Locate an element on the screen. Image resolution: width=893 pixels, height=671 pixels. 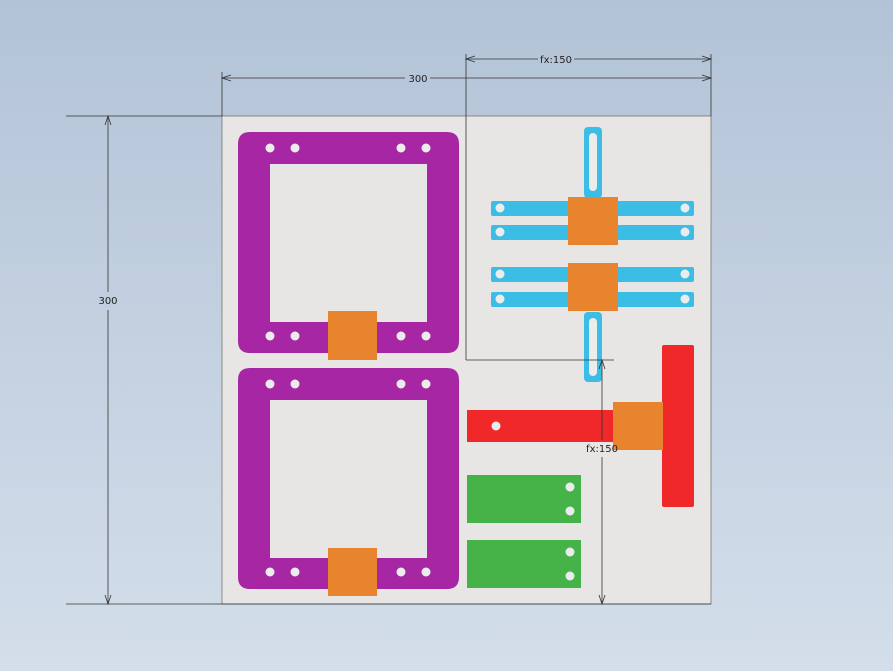
orange-block-red is located at coordinates (638, 426).